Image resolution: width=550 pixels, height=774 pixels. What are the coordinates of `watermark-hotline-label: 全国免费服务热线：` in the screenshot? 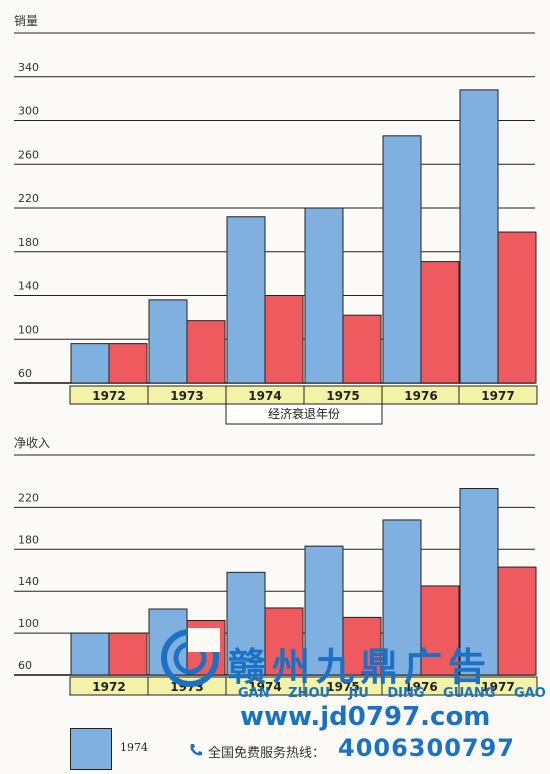 It's located at (267, 753).